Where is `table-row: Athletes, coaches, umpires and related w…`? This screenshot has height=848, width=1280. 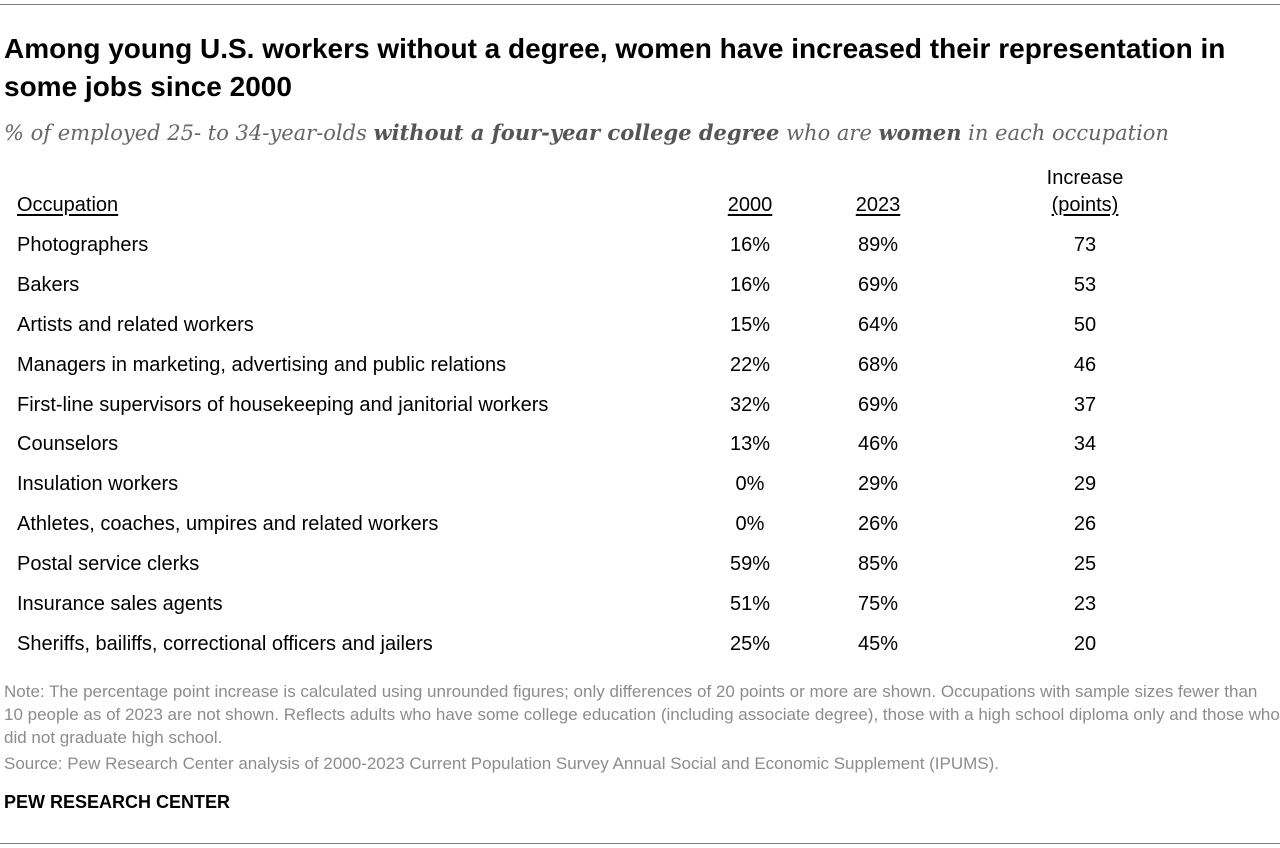
table-row: Athletes, coaches, umpires and related w… is located at coordinates (640, 529).